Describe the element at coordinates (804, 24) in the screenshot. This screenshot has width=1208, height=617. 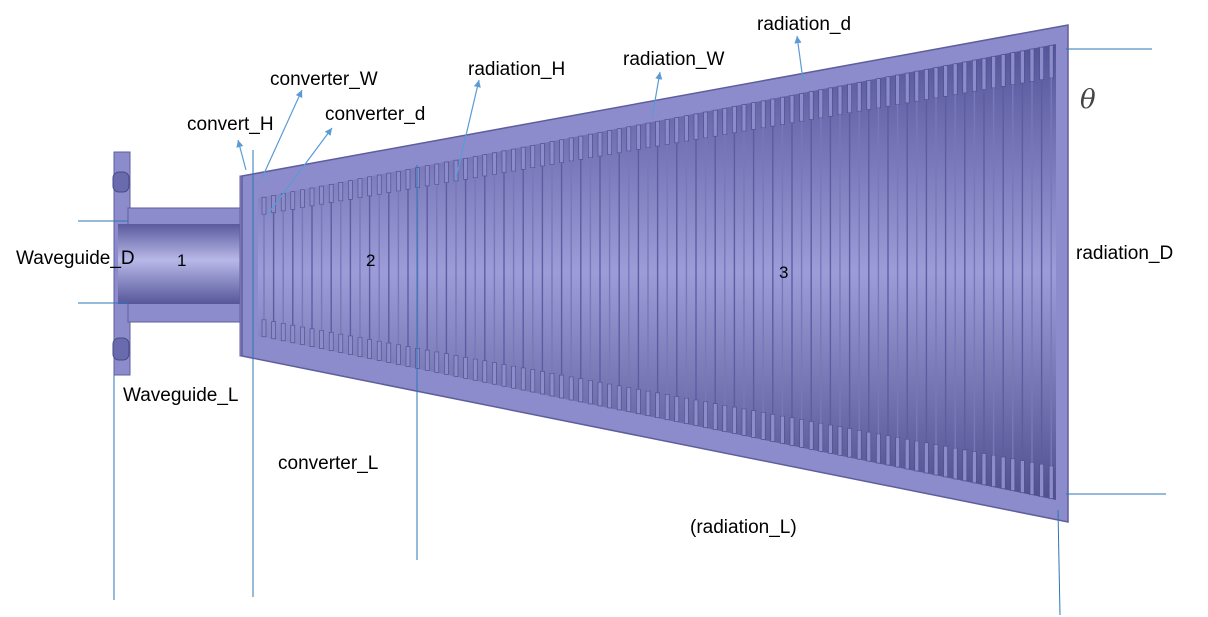
I see `label-radiation-d: radiation_d` at that location.